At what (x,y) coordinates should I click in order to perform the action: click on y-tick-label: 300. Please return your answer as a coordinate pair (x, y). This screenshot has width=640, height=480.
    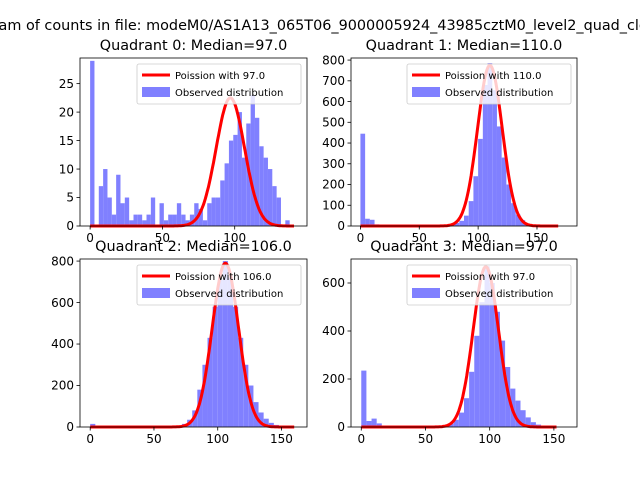
    Looking at the image, I should click on (333, 164).